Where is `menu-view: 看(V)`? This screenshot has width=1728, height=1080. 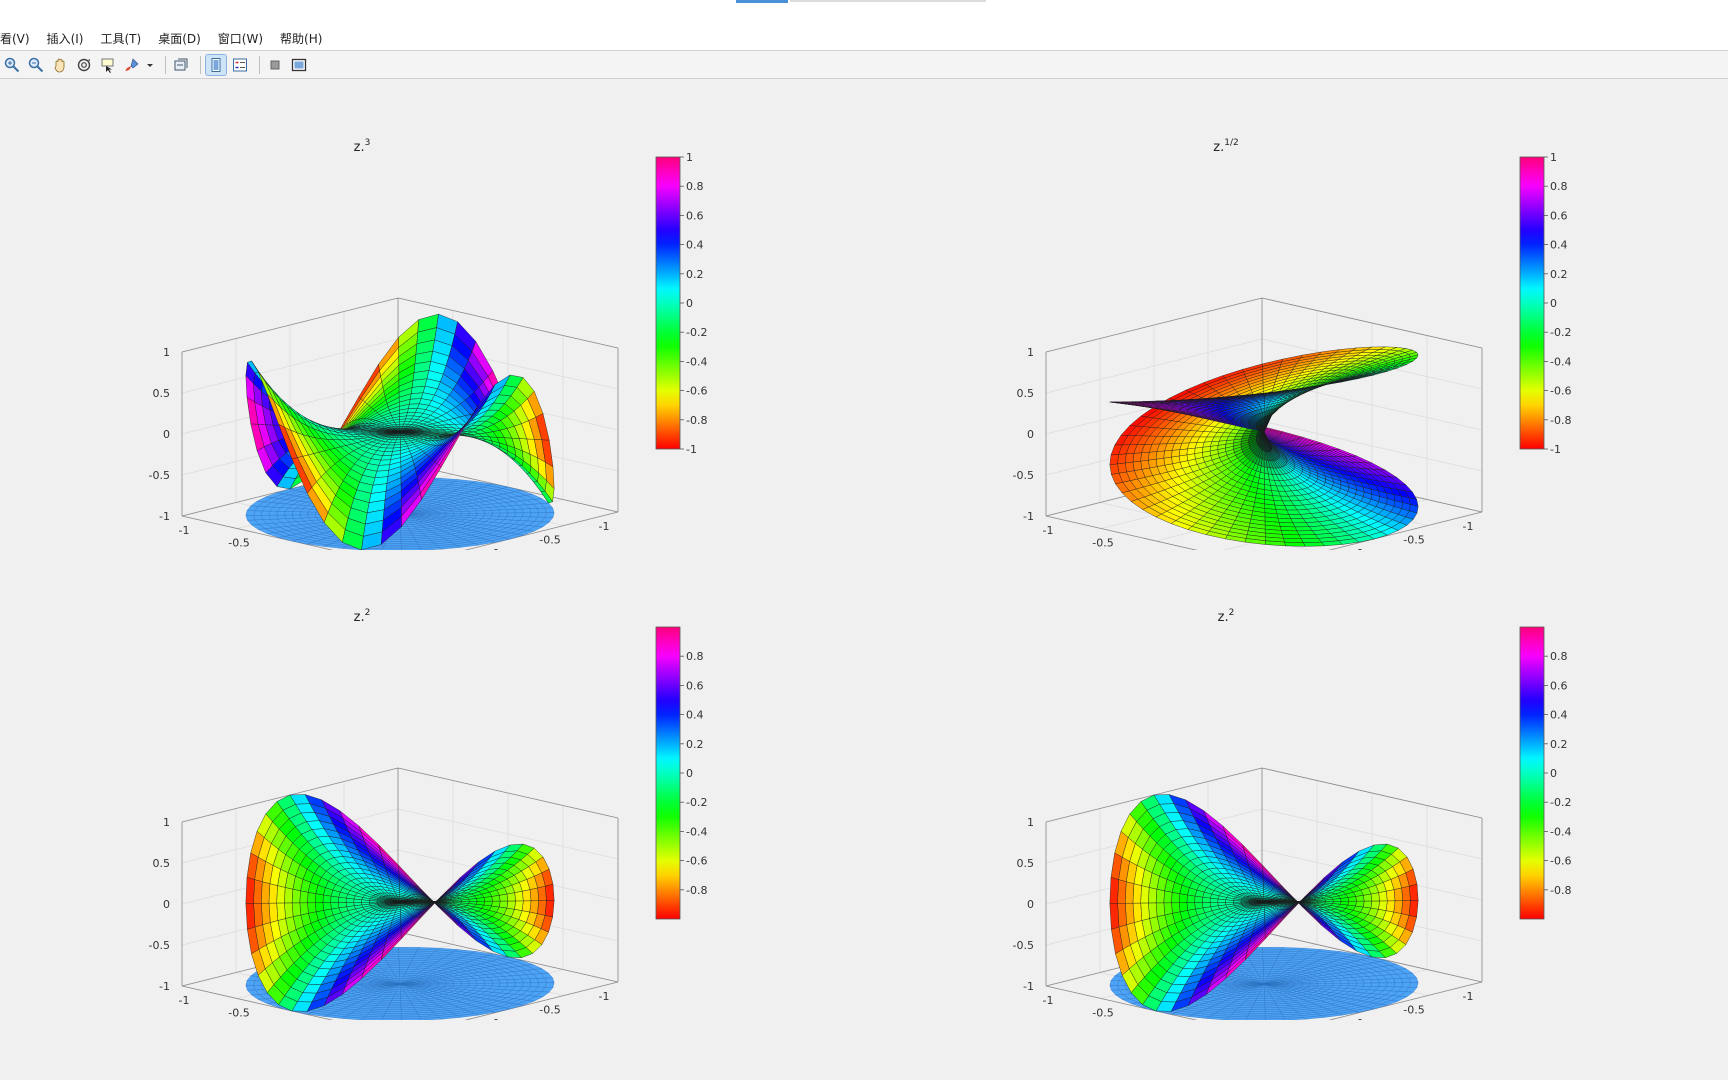
menu-view: 看(V) is located at coordinates (15, 38).